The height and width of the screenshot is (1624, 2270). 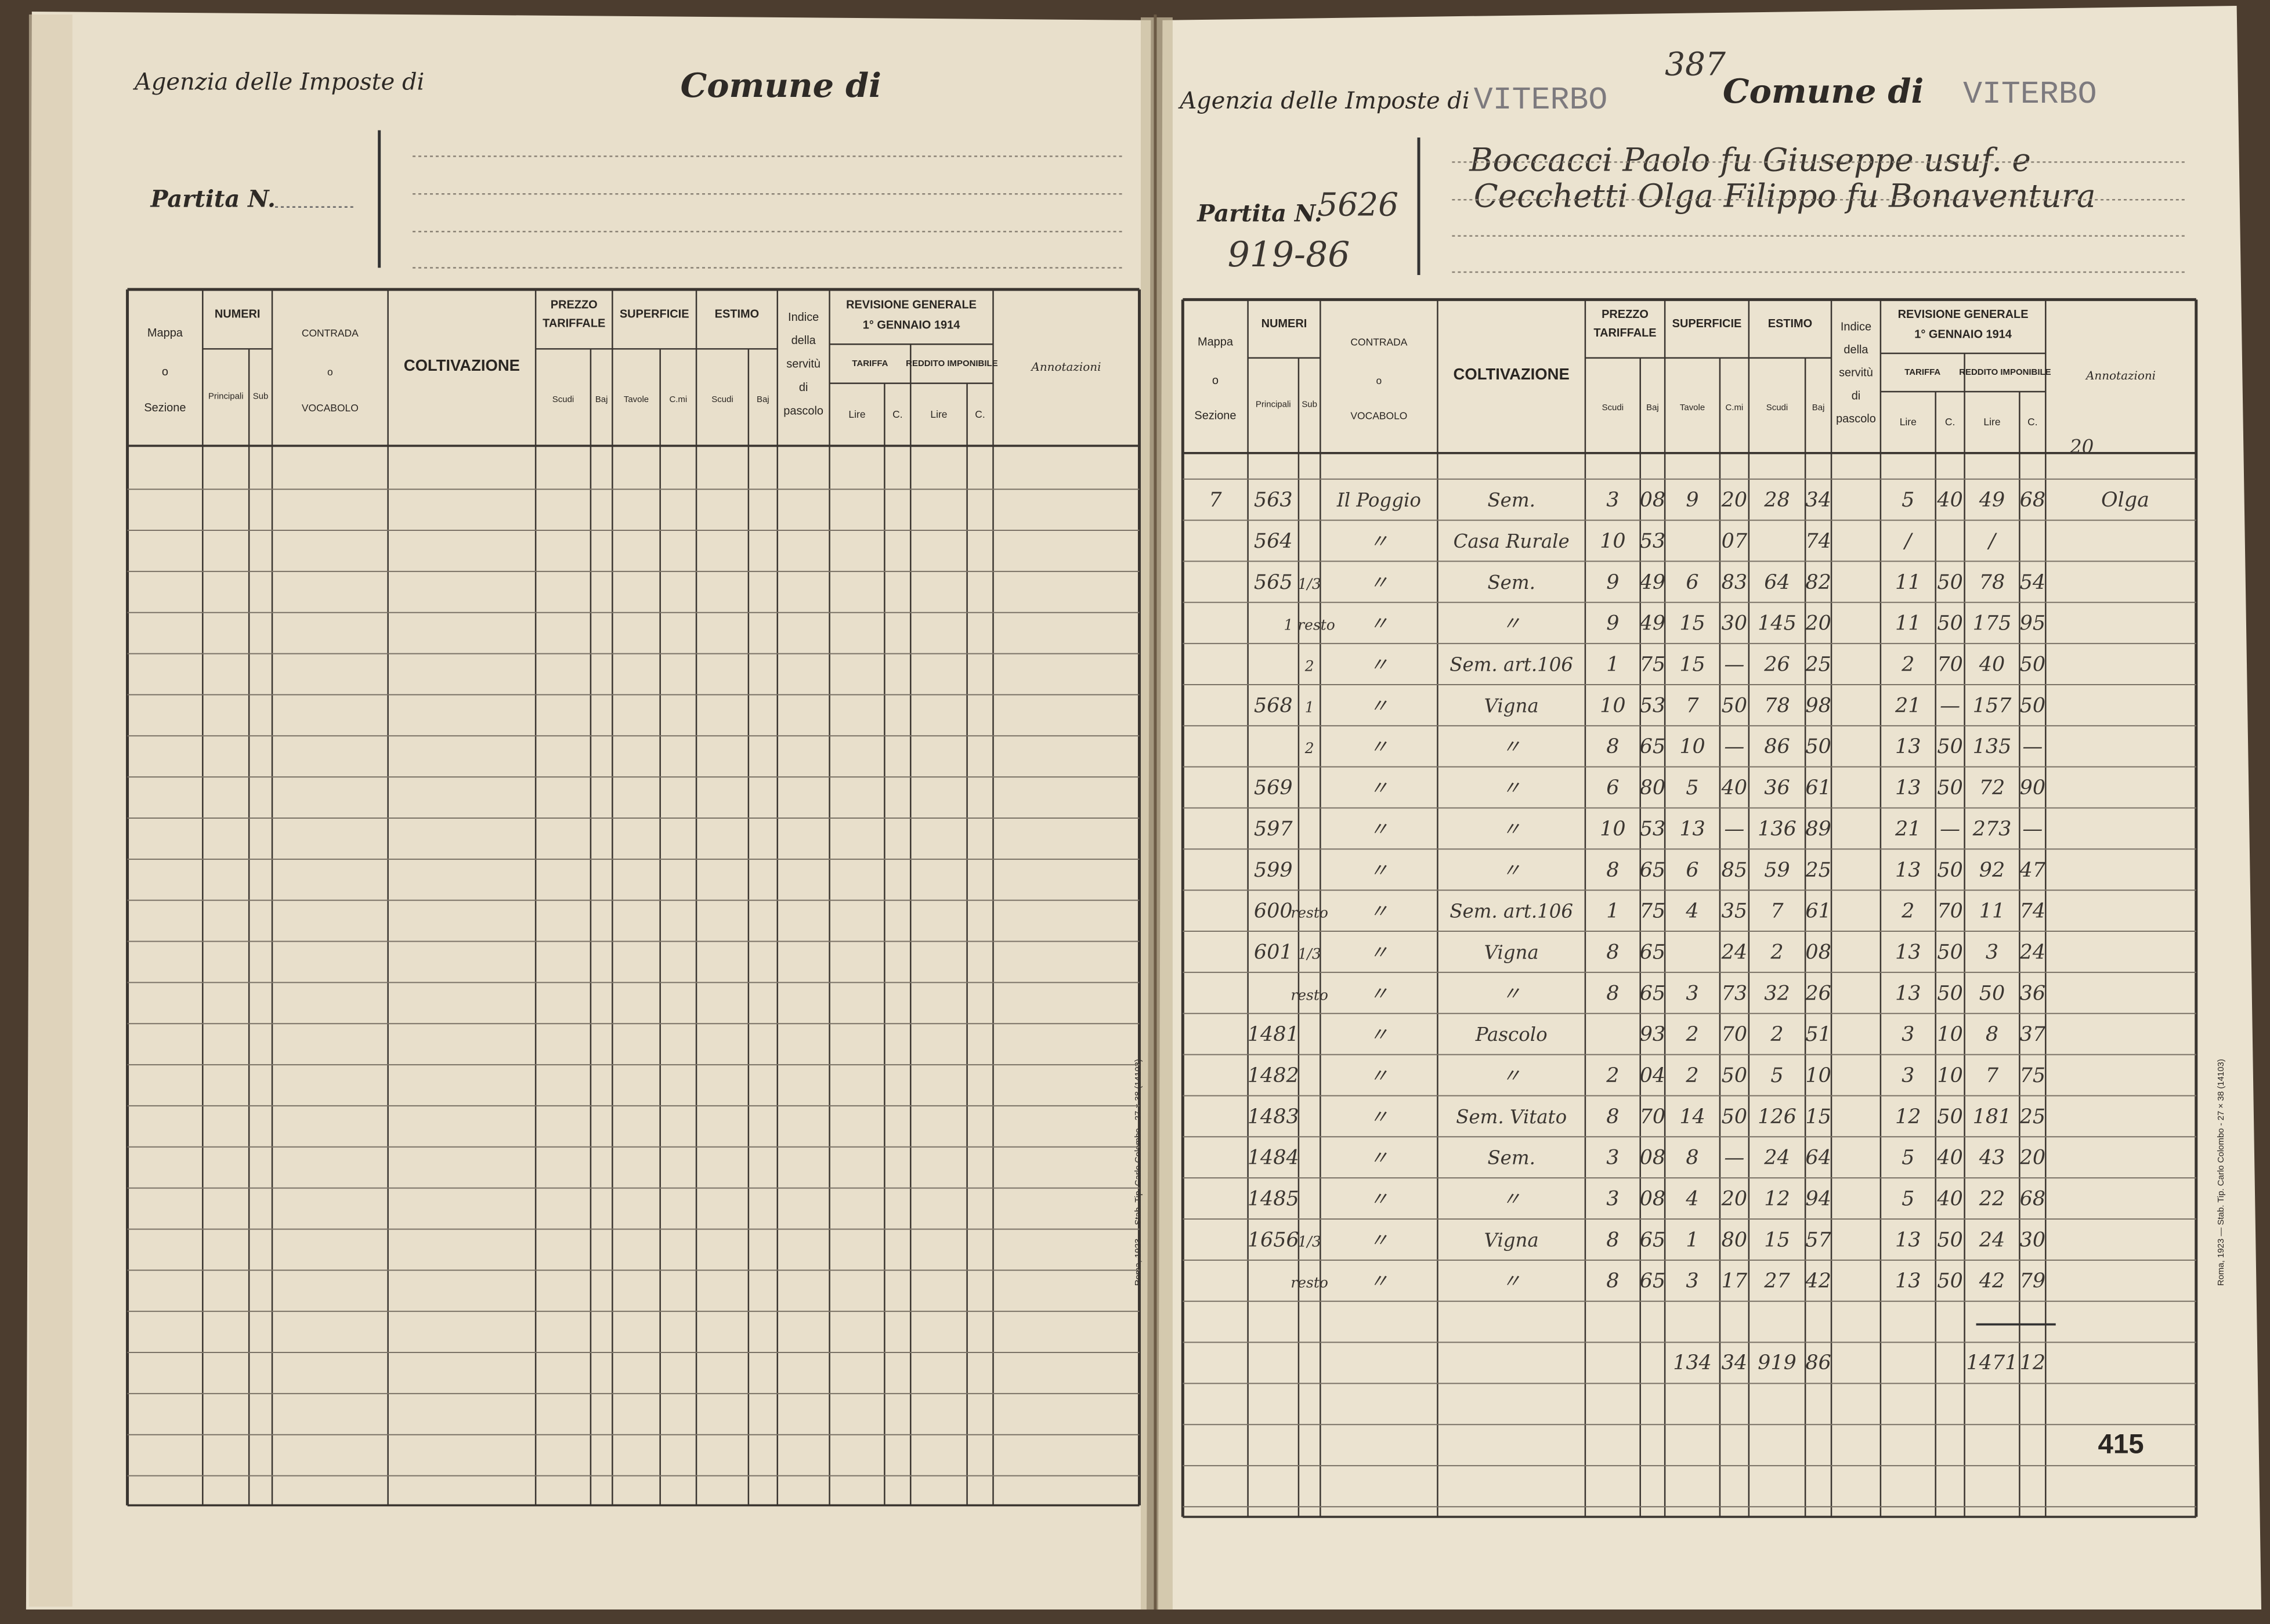 I want to click on cell-principali: 565, so click(x=1273, y=583).